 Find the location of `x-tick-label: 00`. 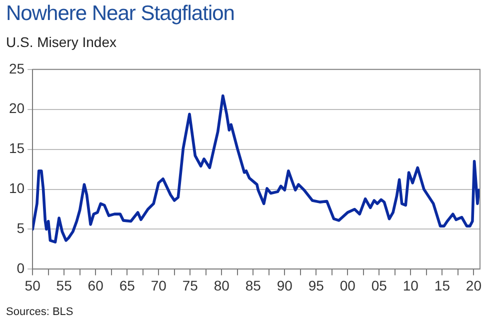

x-tick-label: 00 is located at coordinates (348, 285).